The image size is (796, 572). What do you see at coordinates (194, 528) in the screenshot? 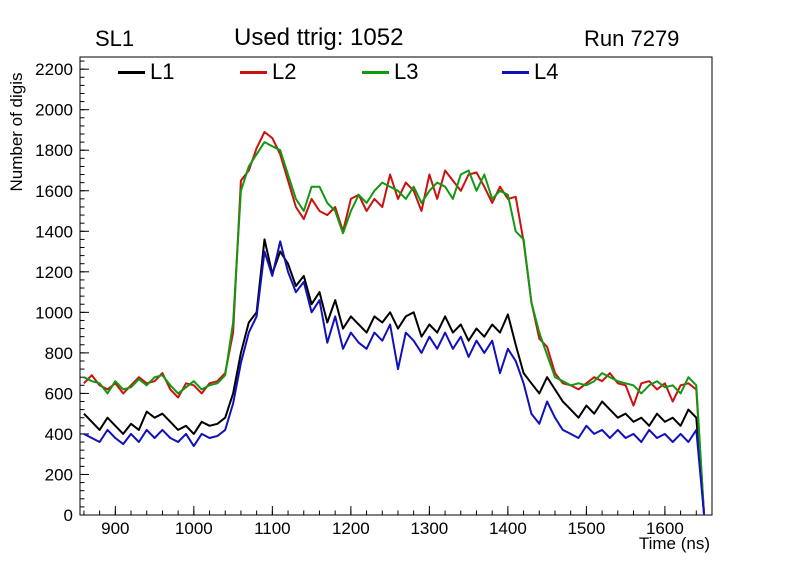
I see `x-tick-label: 1000` at bounding box center [194, 528].